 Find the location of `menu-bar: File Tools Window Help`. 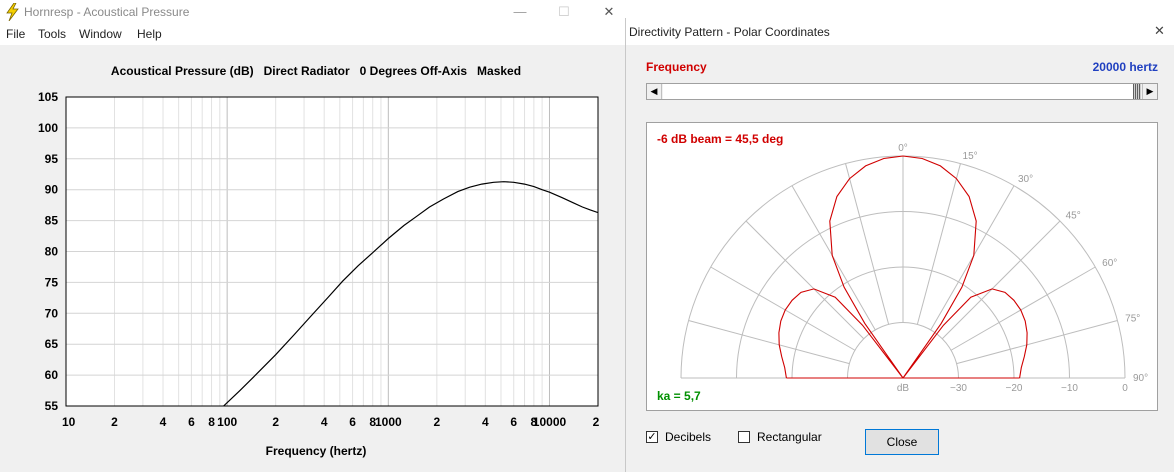

menu-bar: File Tools Window Help is located at coordinates (312, 34).